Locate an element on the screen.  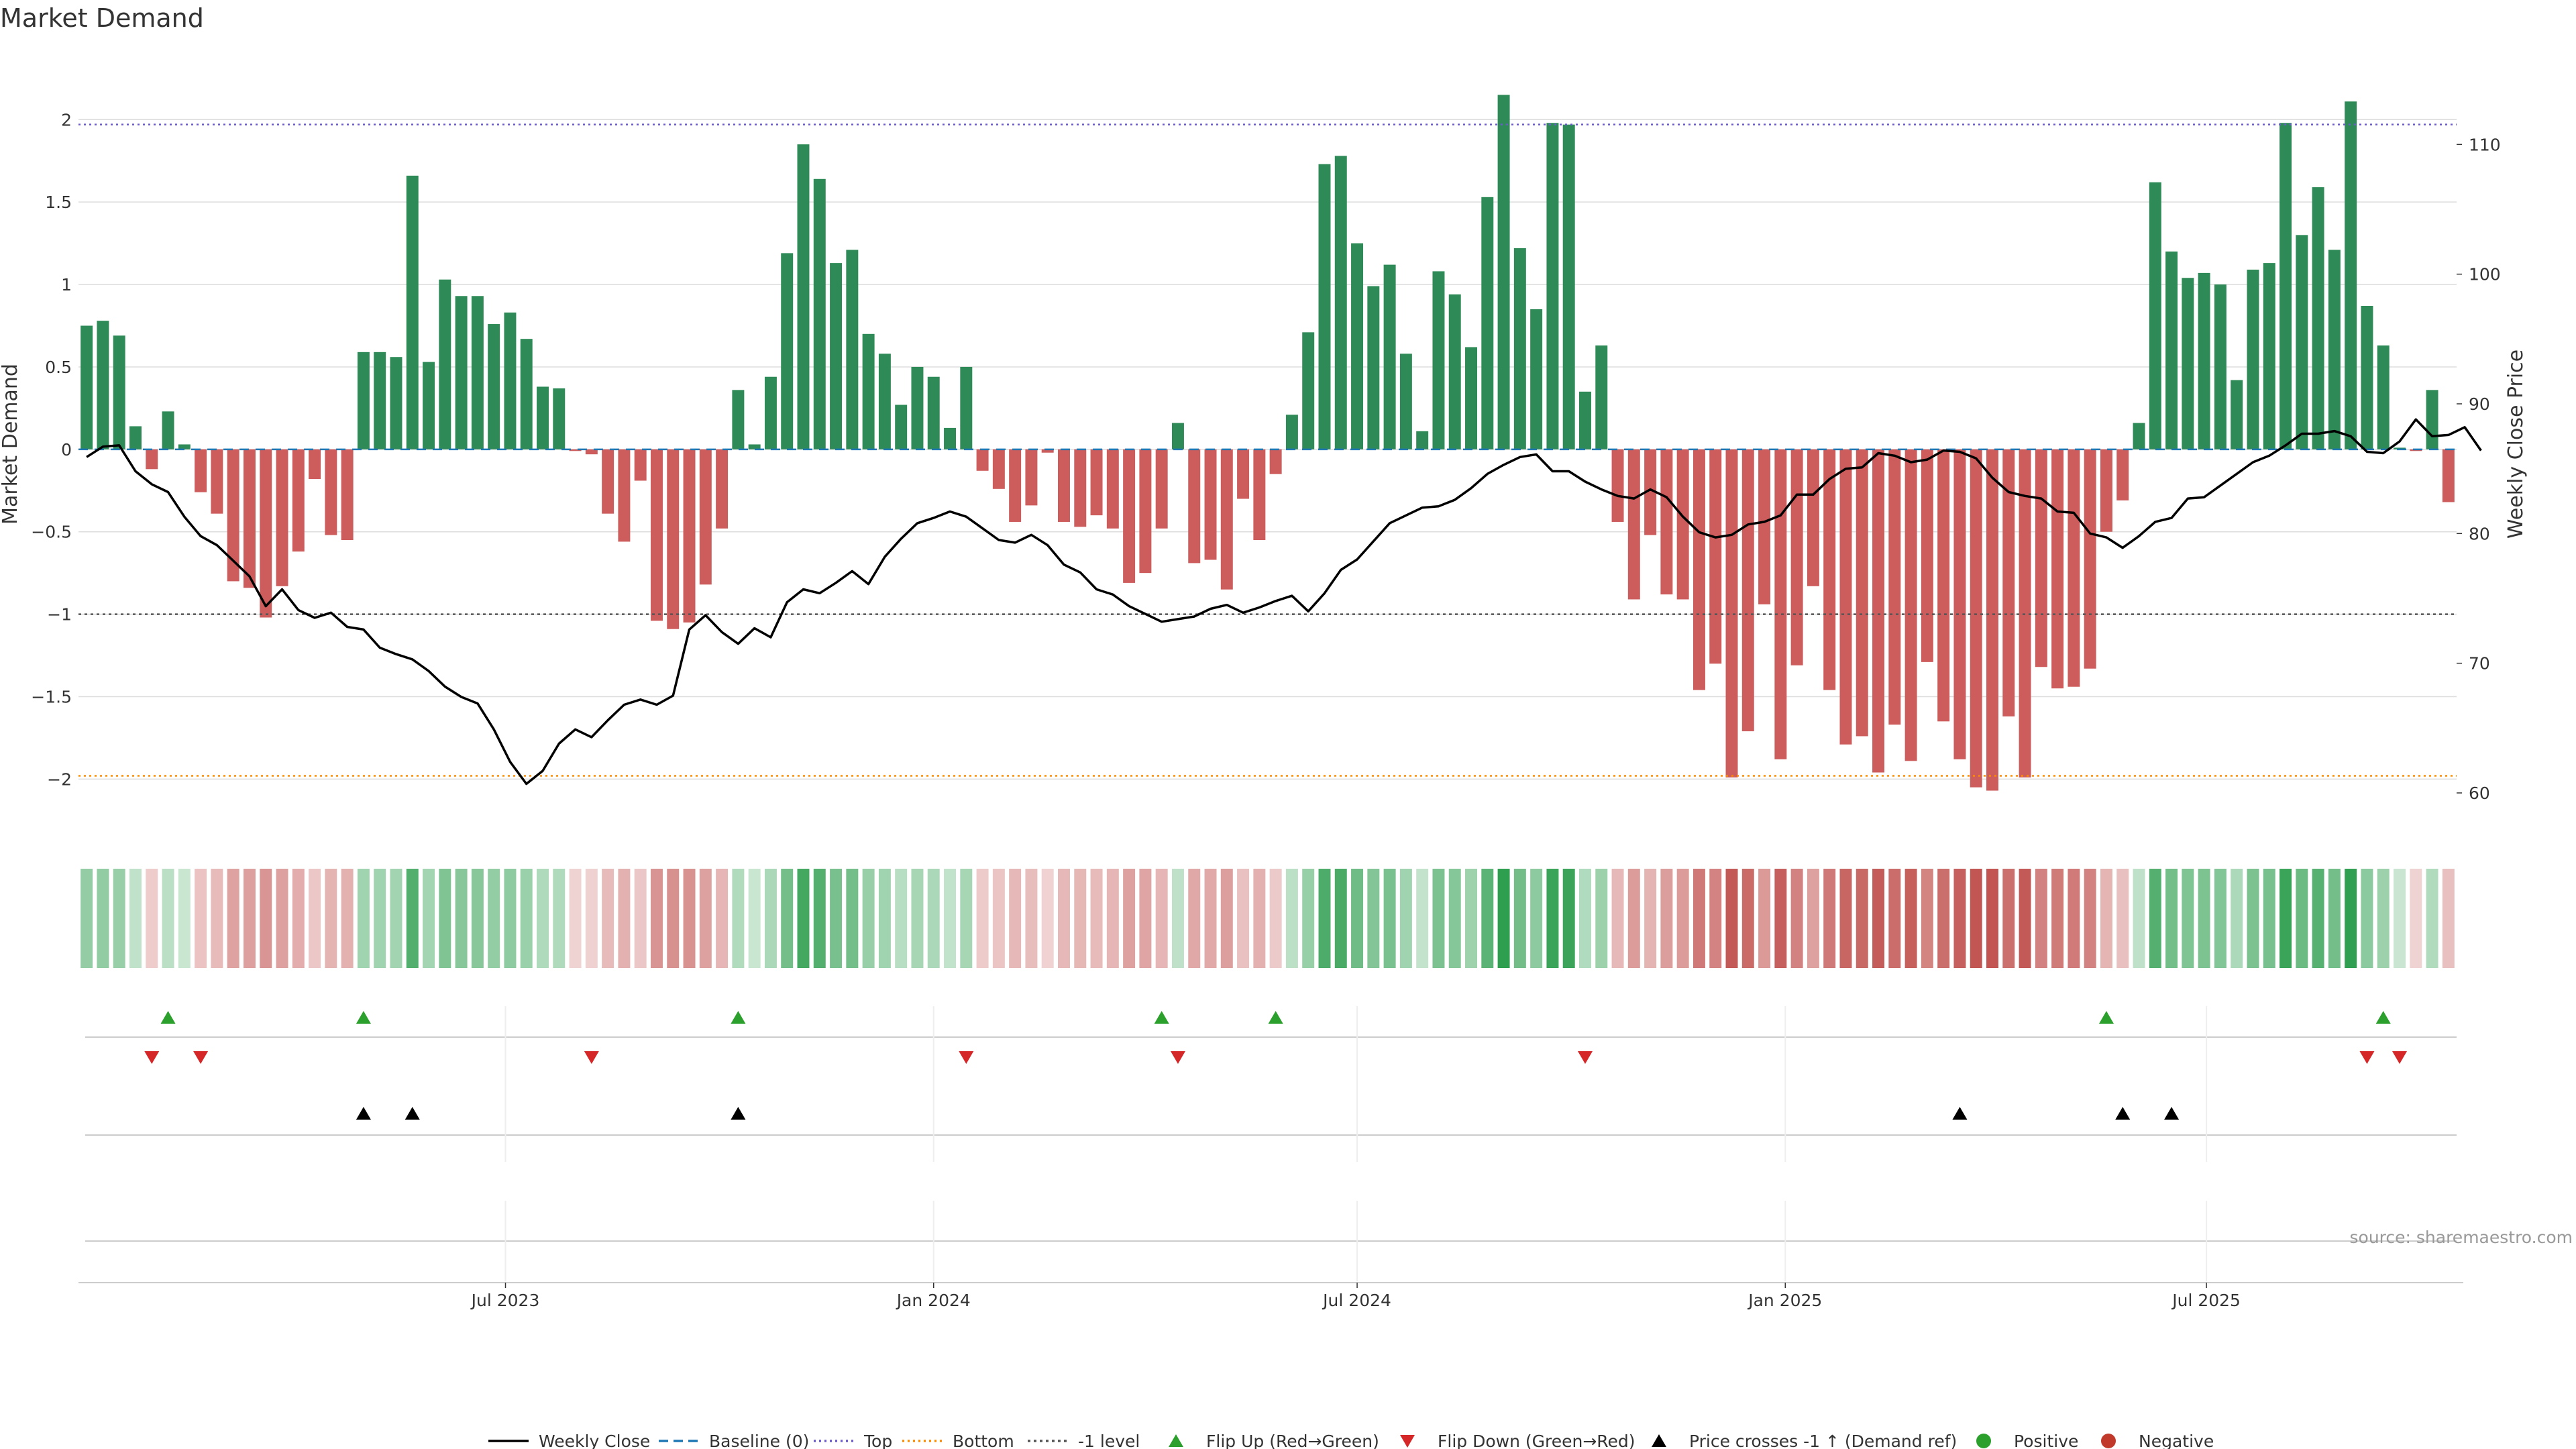
y-tick-label: −1.5 is located at coordinates (51, 696).